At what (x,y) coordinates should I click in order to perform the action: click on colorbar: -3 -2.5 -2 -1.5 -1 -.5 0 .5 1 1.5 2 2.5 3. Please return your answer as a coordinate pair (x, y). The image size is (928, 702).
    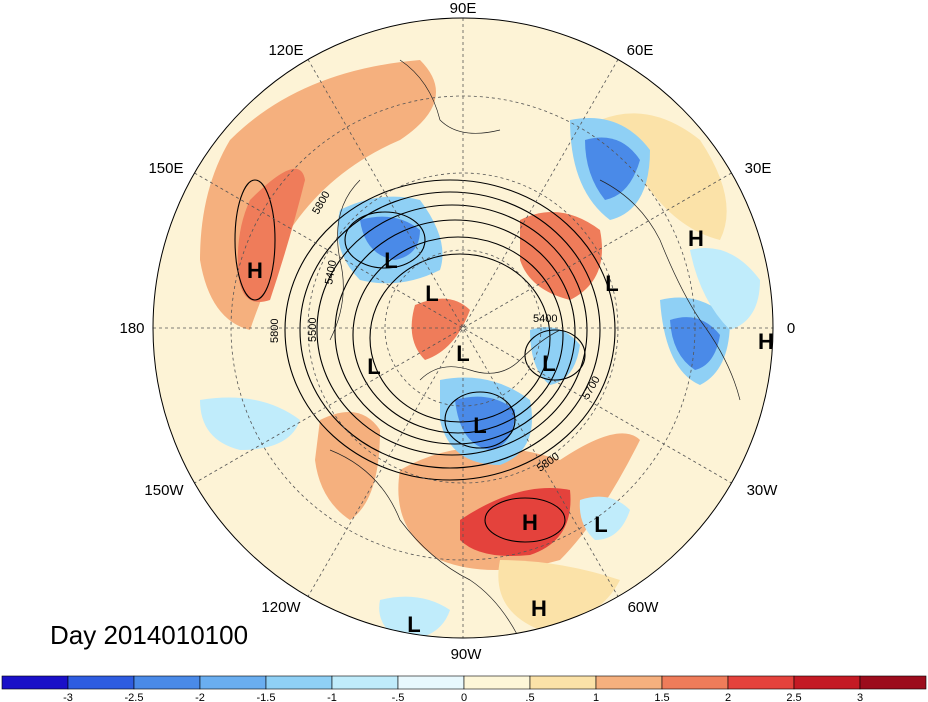
    Looking at the image, I should click on (464, 688).